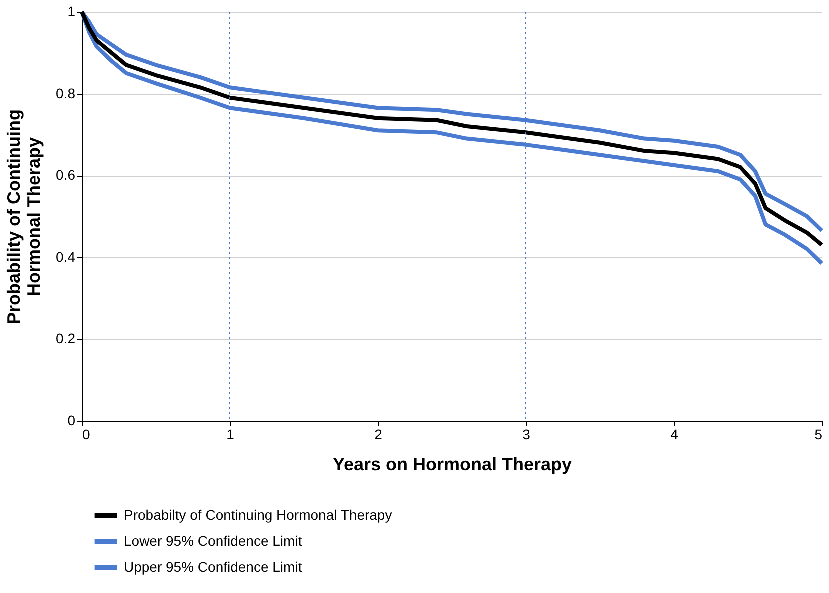 The height and width of the screenshot is (593, 829). I want to click on y-tick-label: 0.8, so click(66, 93).